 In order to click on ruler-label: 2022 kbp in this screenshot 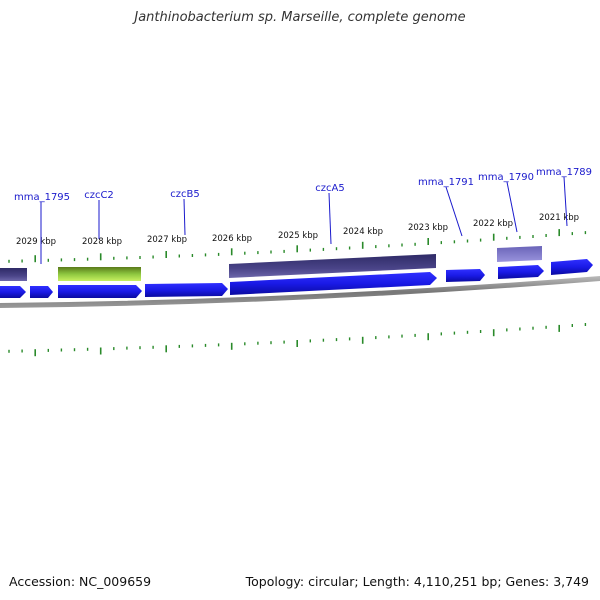, I will do `click(493, 224)`.